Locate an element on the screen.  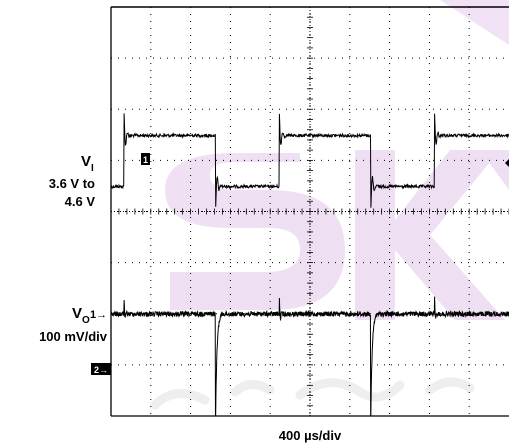
svg-text: I is located at coordinates (92, 168).